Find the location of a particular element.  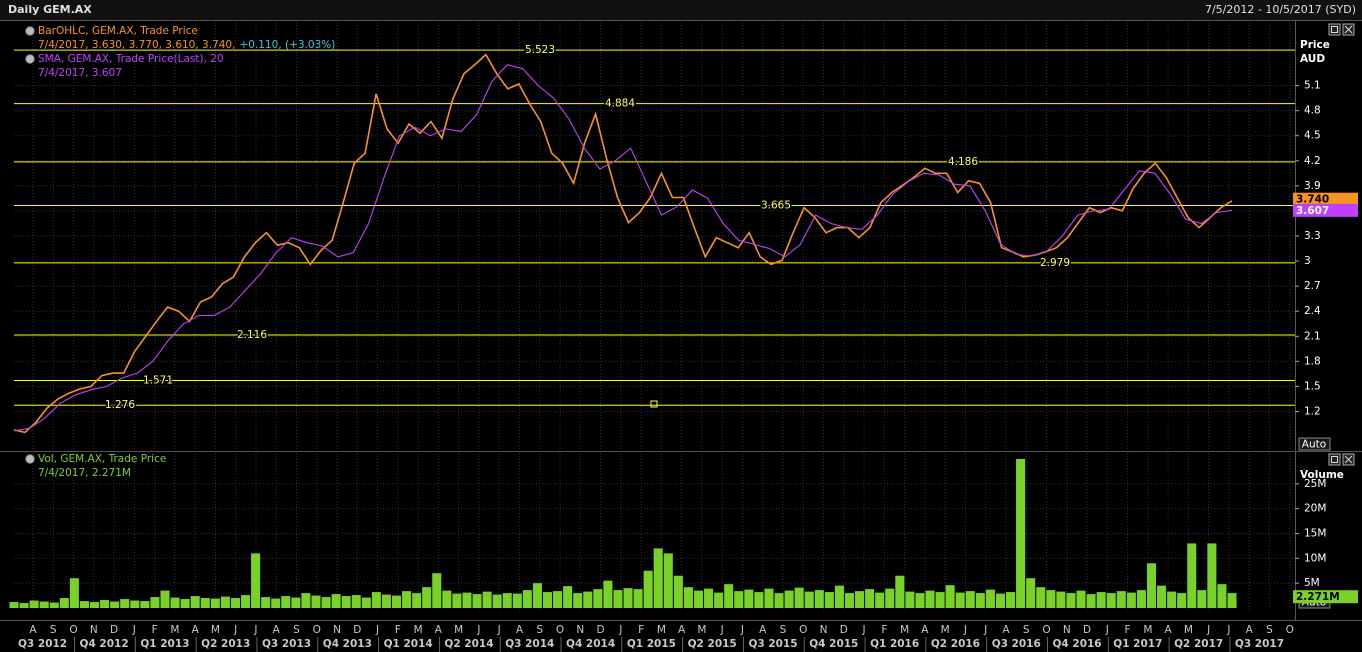

level-label: 2.116 is located at coordinates (252, 335).